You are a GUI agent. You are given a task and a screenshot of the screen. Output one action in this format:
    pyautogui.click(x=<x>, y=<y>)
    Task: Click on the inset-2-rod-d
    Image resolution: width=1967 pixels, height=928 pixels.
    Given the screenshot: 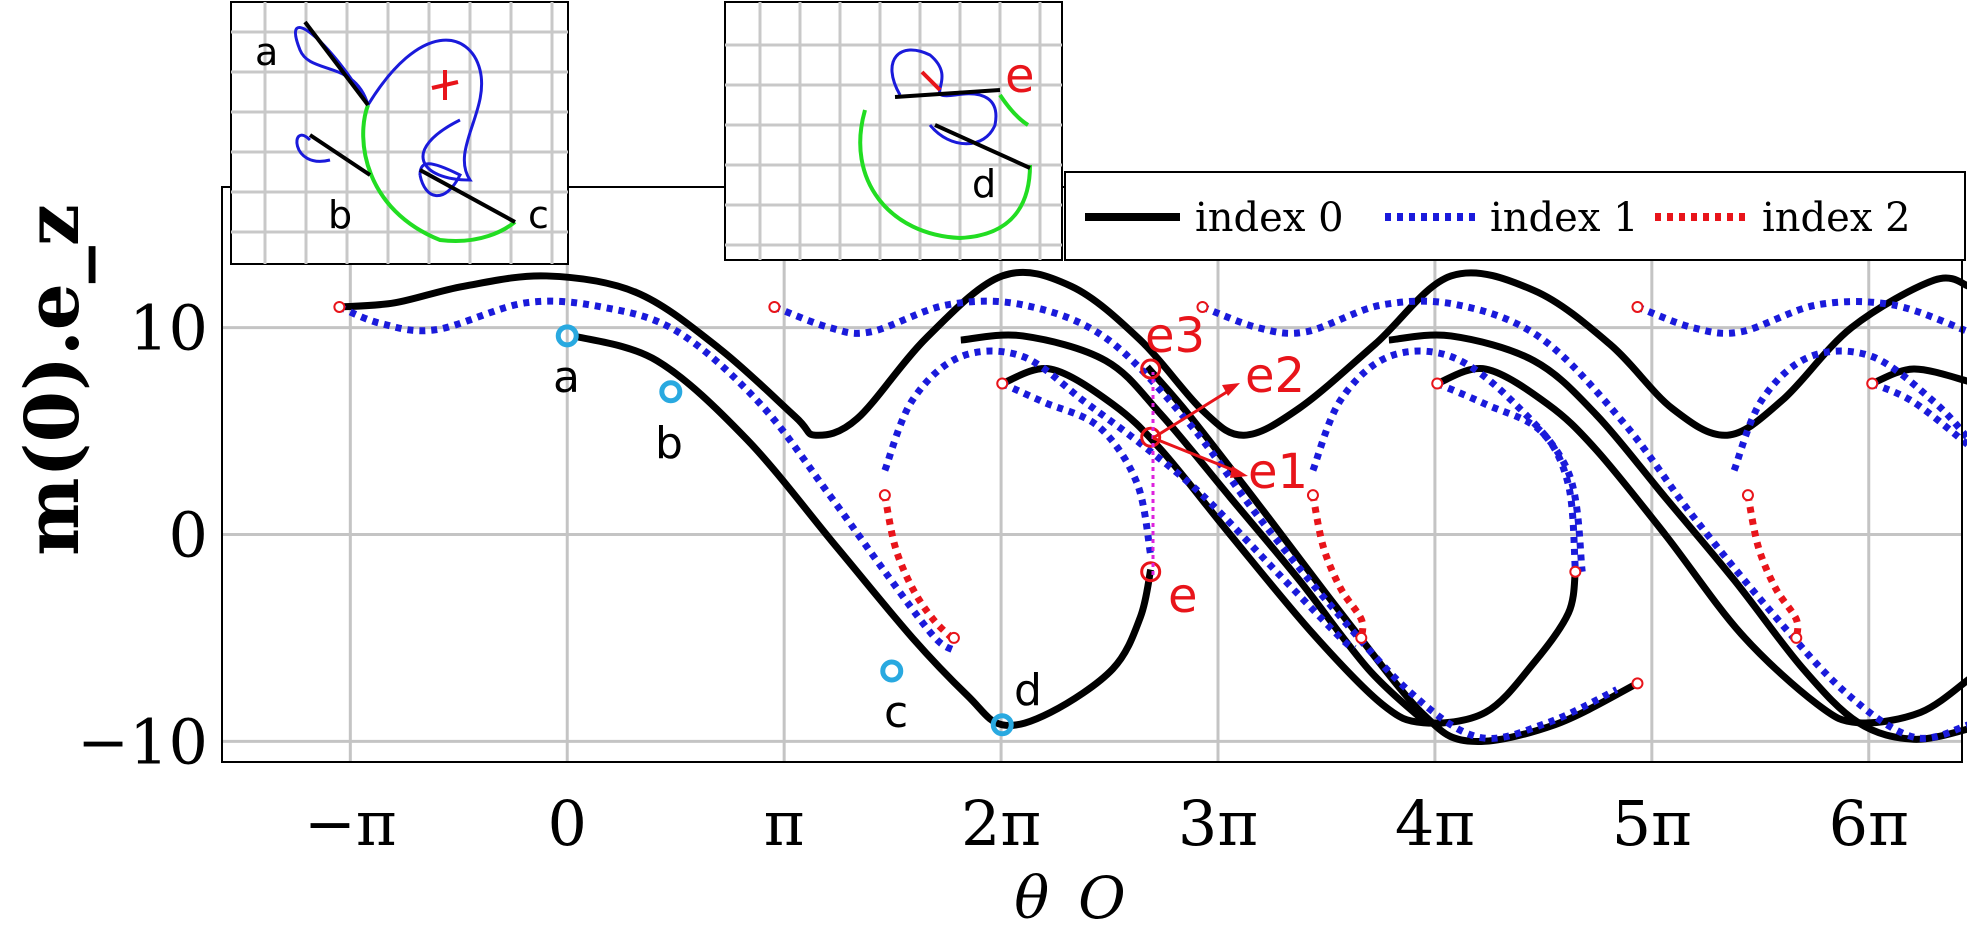 What is the action you would take?
    pyautogui.click(x=982, y=146)
    